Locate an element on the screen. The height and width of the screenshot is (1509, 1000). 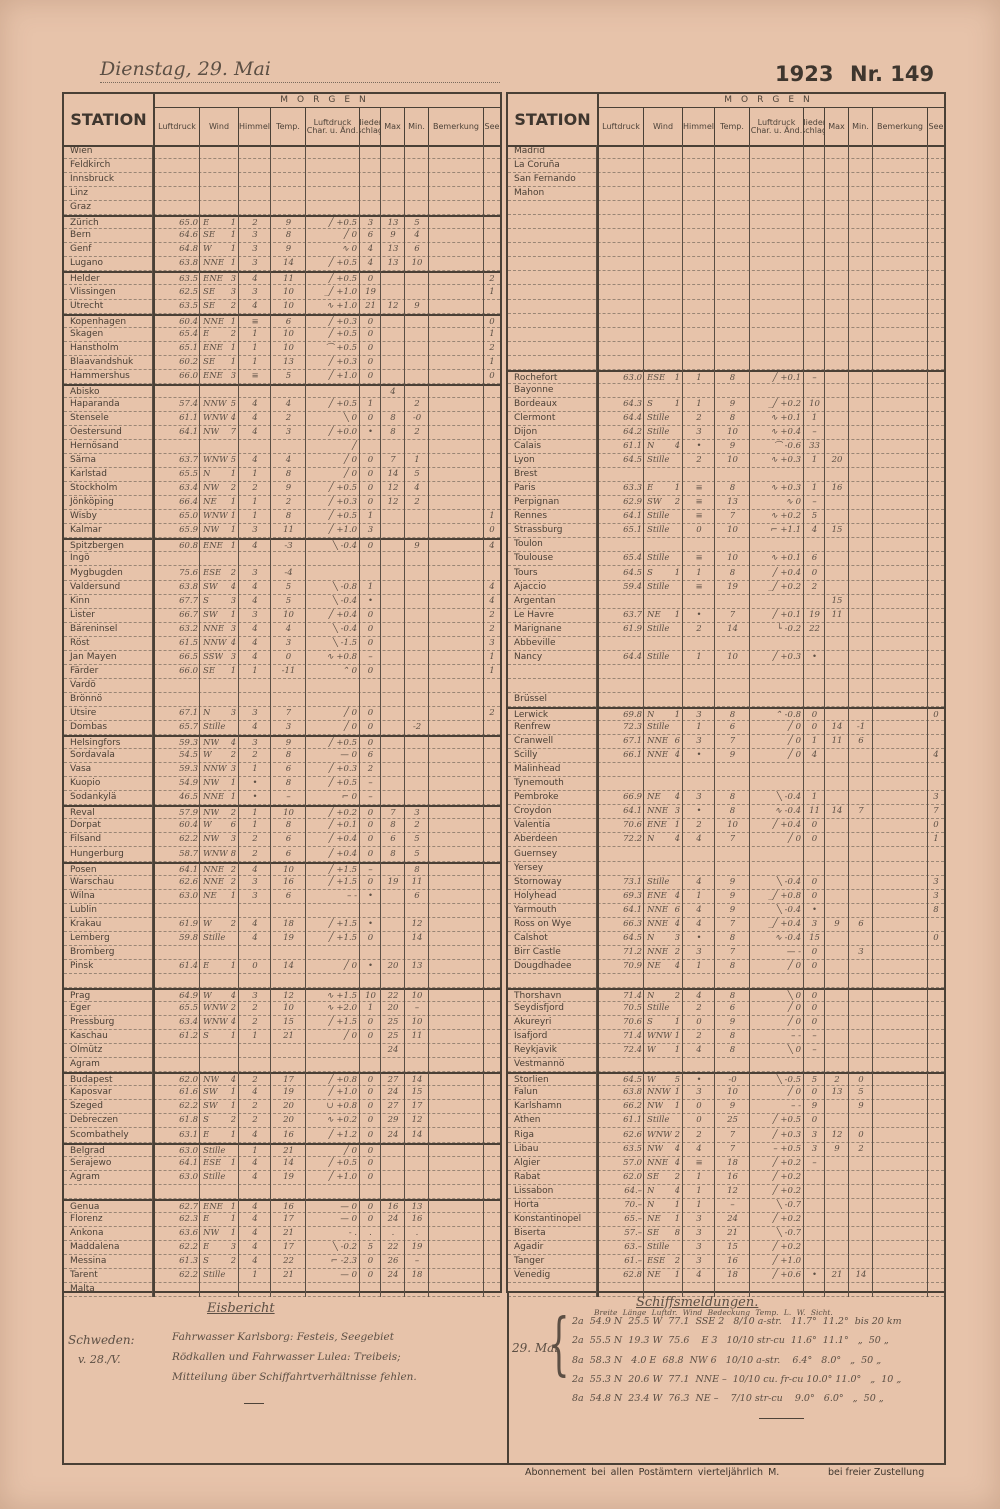
table-row: Rennes 64.1 Stille ≡ 7 ∿ +0.2 5 is located at coordinates (726, 517).